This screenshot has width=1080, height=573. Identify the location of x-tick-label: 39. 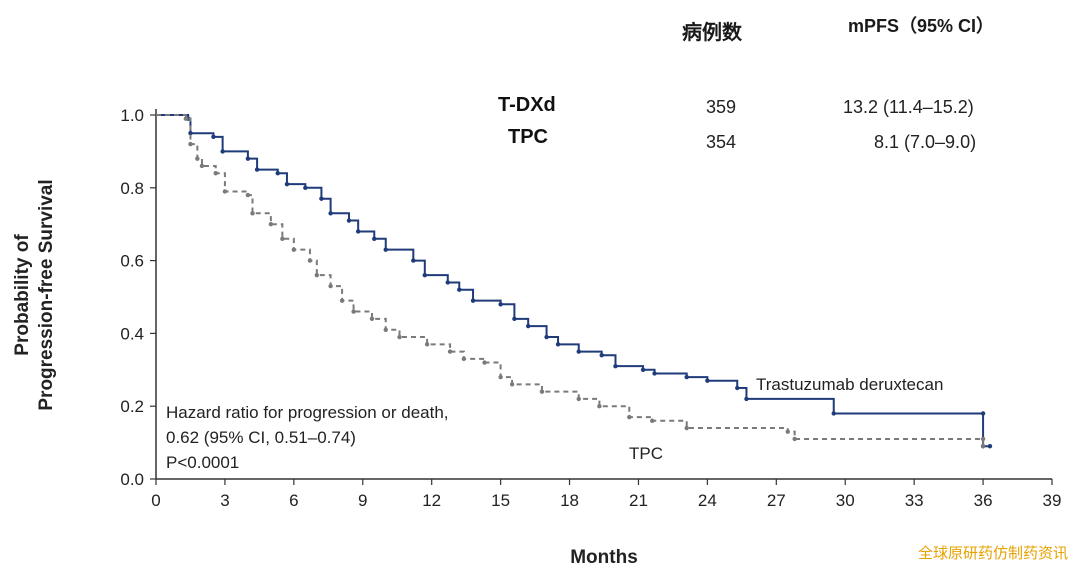
(1052, 500).